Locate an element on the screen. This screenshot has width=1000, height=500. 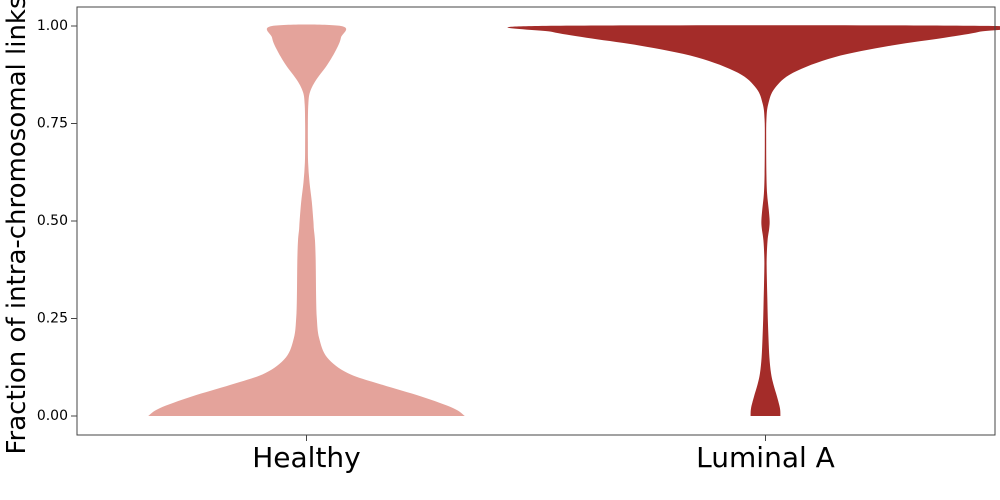
y-tick-label: 0.00 is located at coordinates (52, 416).